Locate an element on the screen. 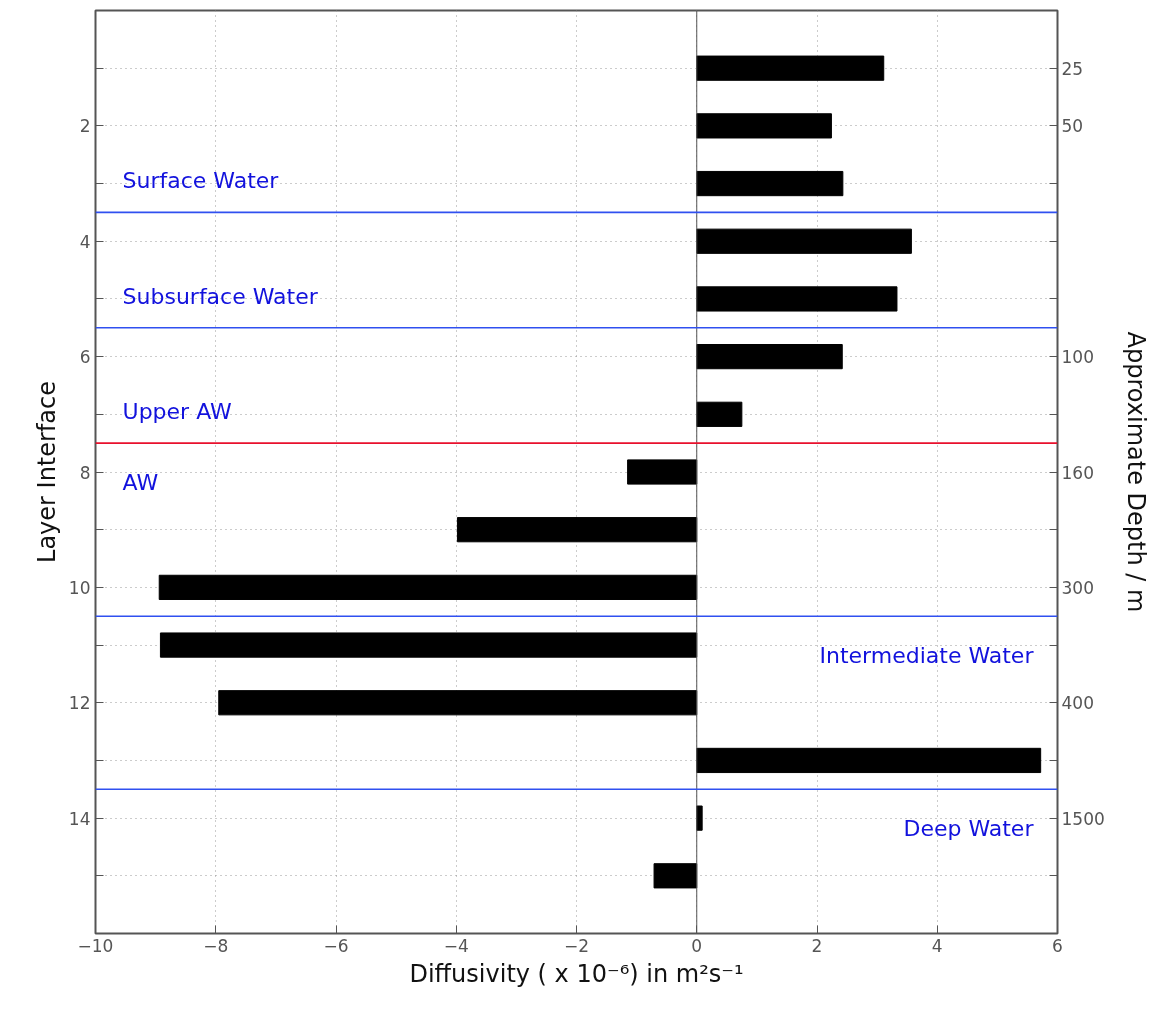 The height and width of the screenshot is (1023, 1172). annotation: Upper AW is located at coordinates (177, 411).